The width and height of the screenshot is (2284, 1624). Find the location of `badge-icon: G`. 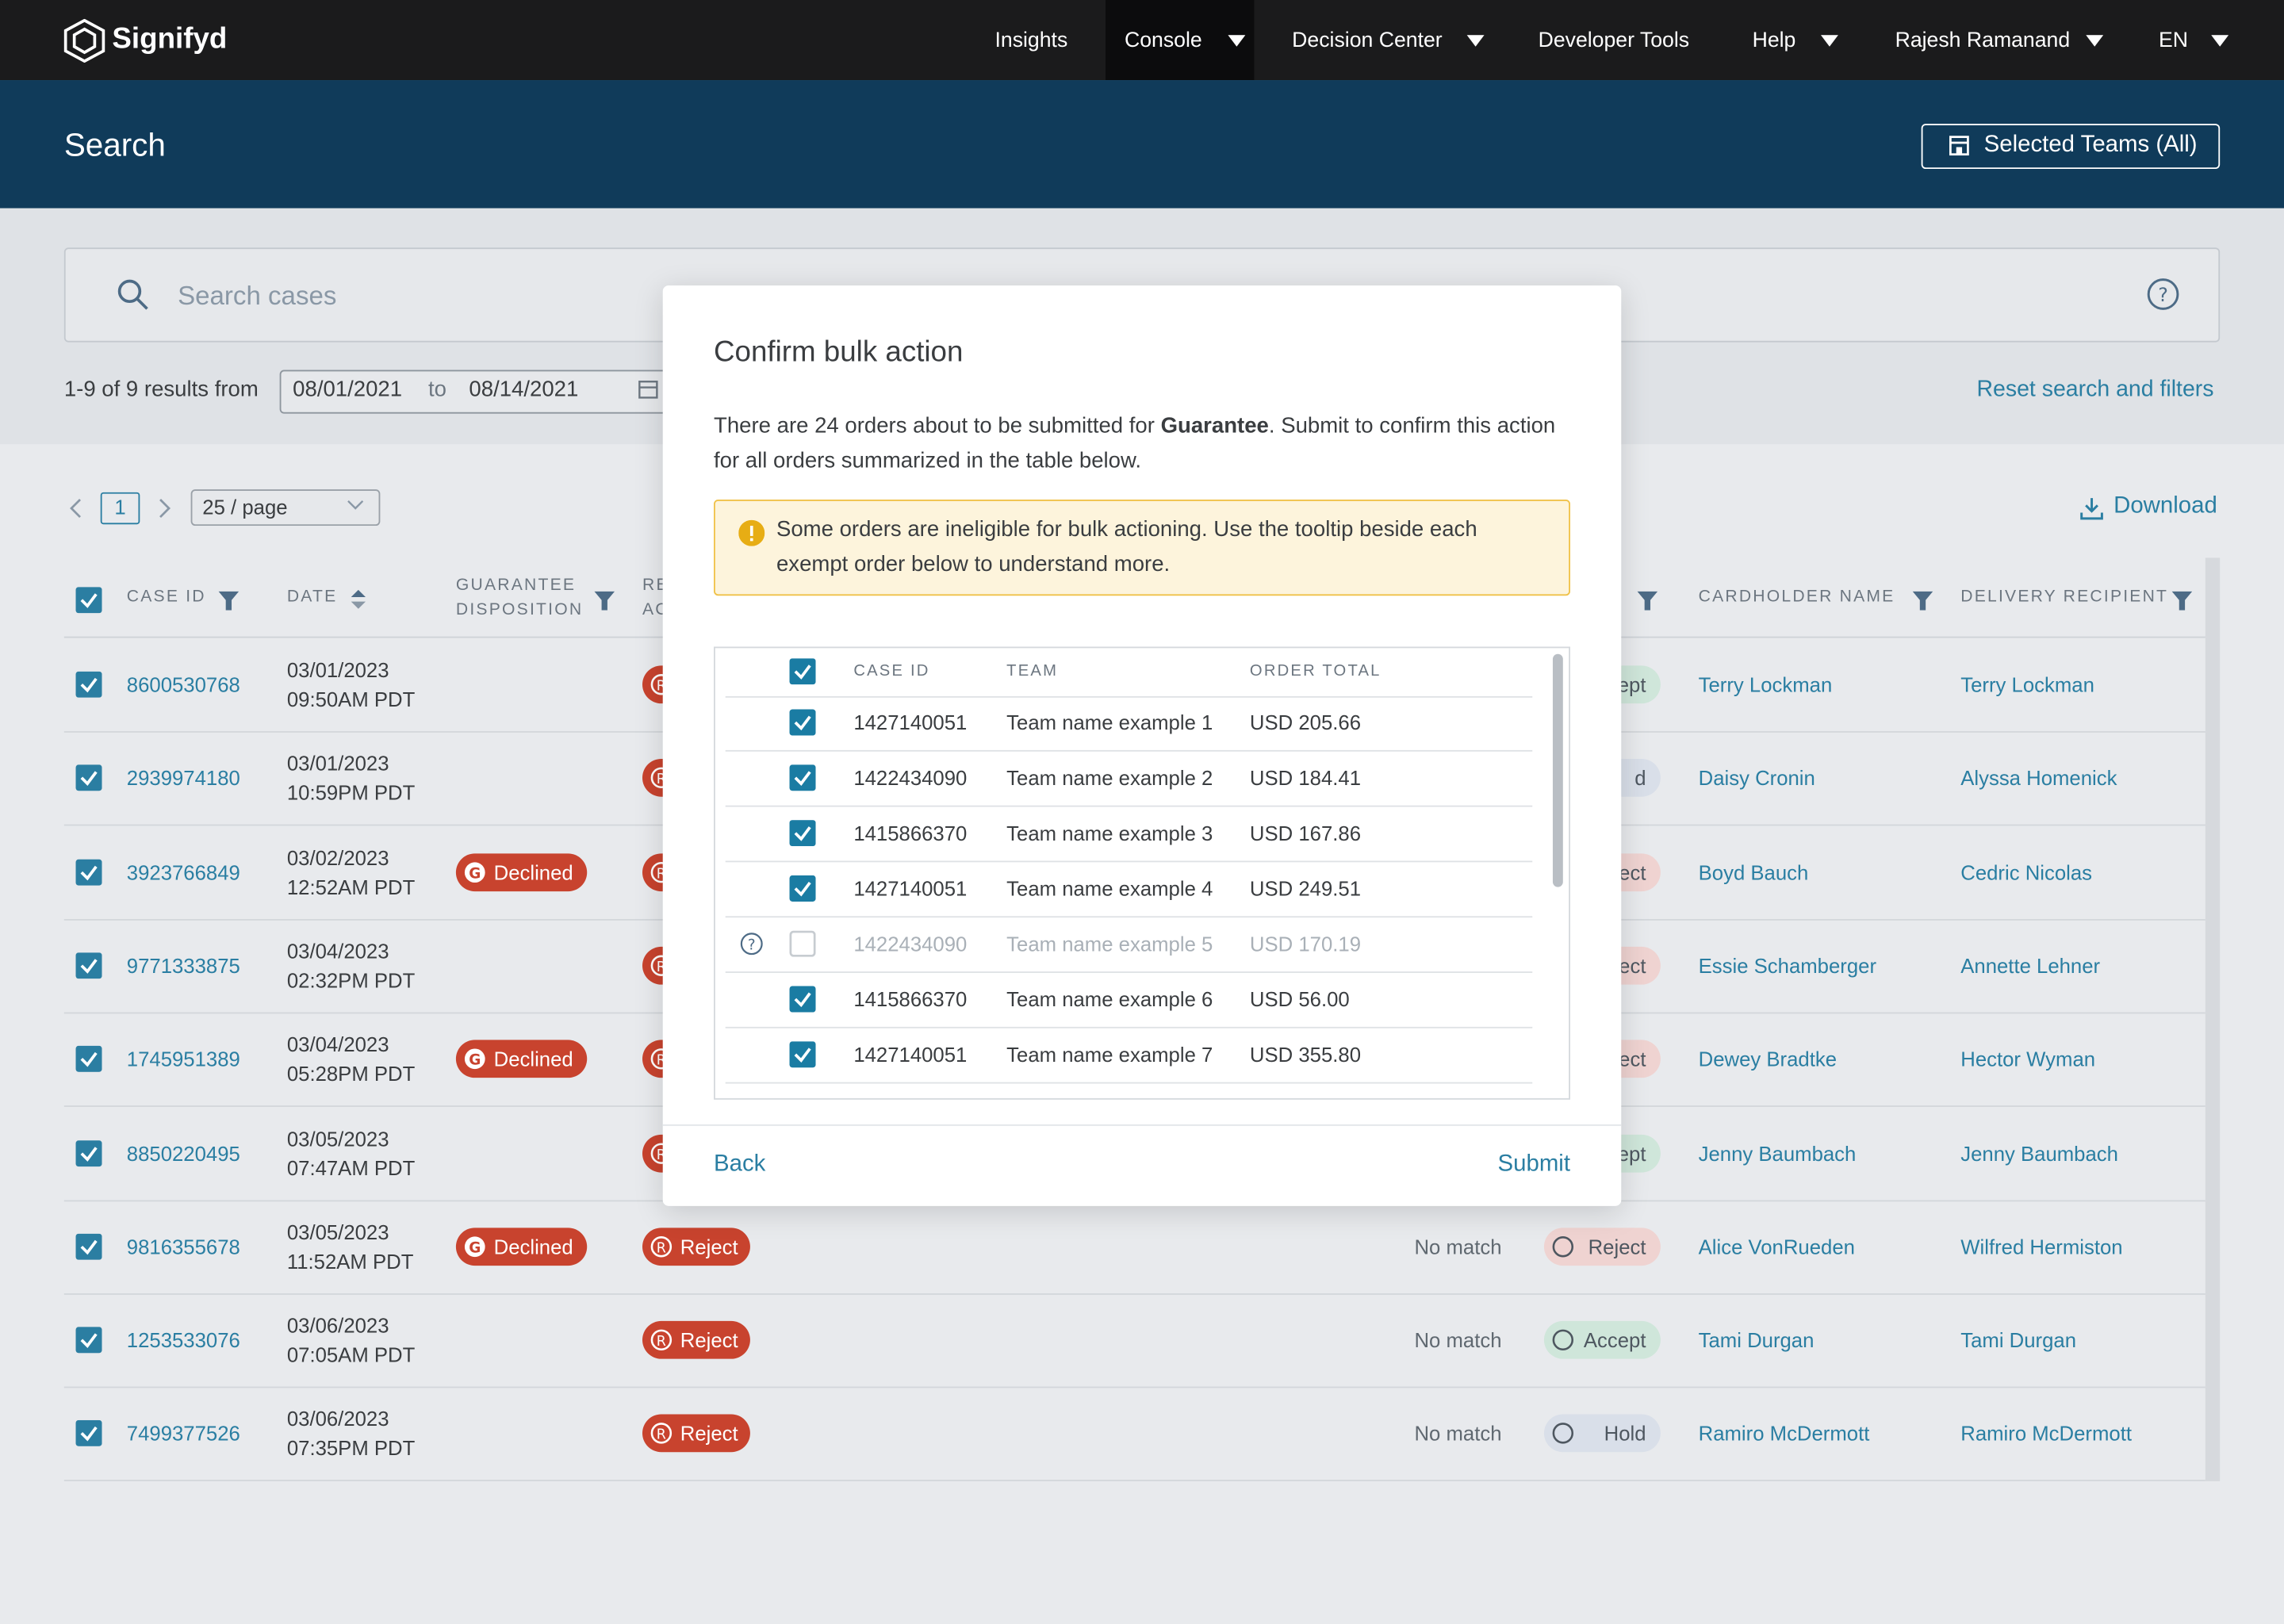

badge-icon: G is located at coordinates (474, 1059).